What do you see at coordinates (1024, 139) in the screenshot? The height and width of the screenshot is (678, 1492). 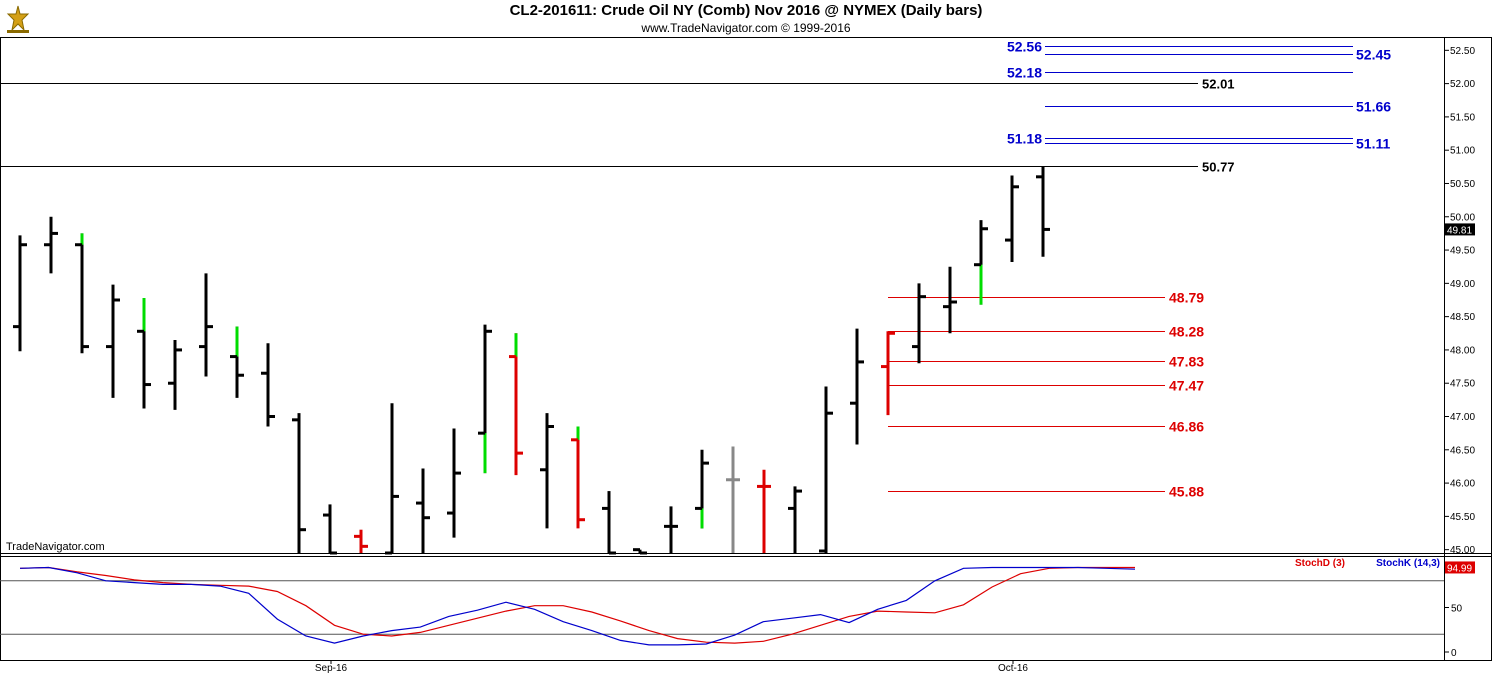 I see `level-label: 51.18` at bounding box center [1024, 139].